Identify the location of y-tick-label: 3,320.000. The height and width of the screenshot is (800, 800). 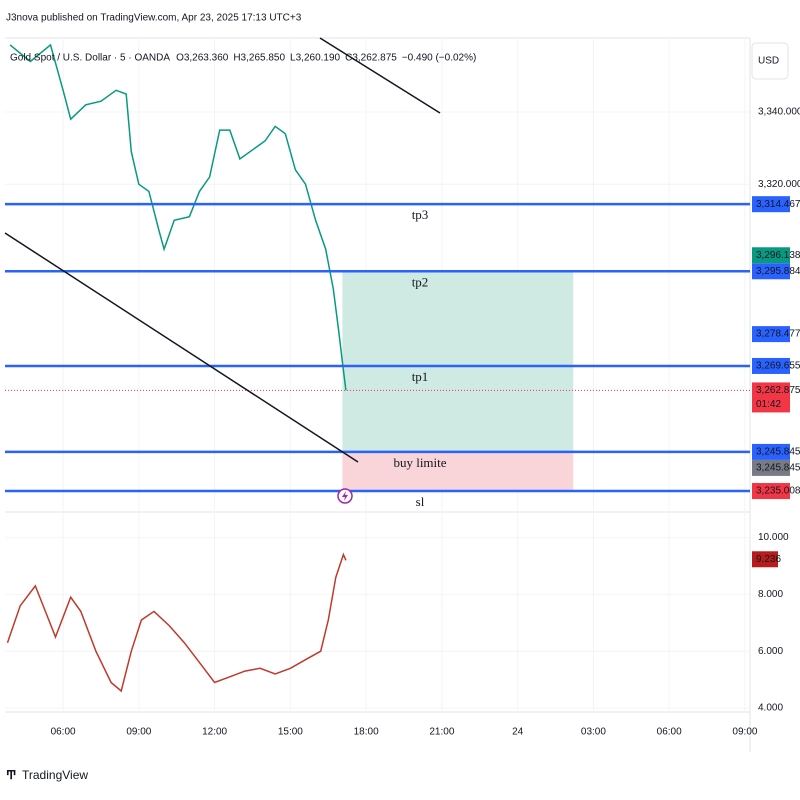
(779, 184).